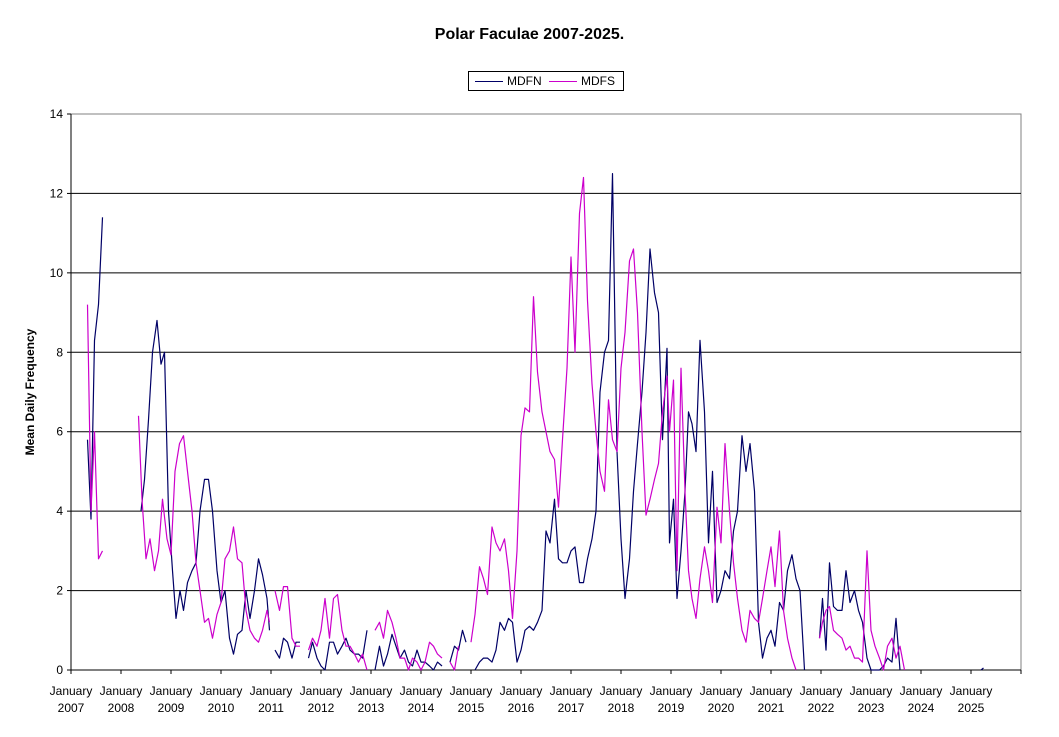 Image resolution: width=1059 pixels, height=737 pixels. Describe the element at coordinates (271, 708) in the screenshot. I see `x-tick-label-year: 2011` at that location.